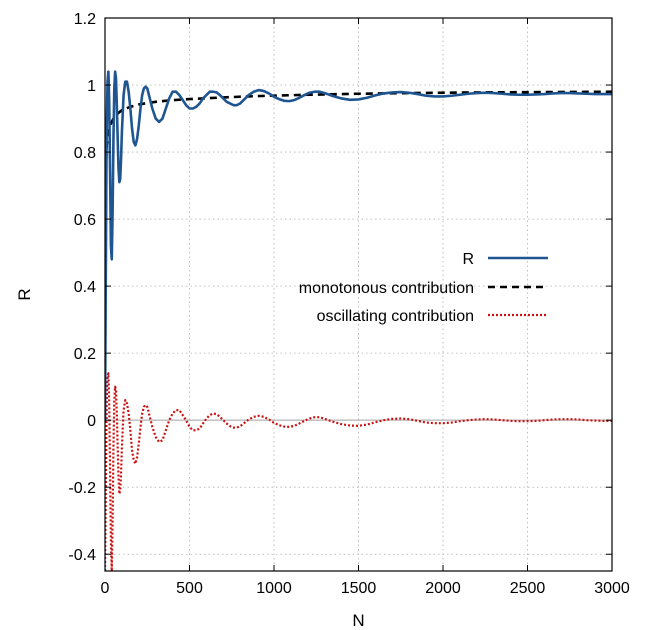 The image size is (654, 630). What do you see at coordinates (274, 588) in the screenshot?
I see `x-tick-label: 1000` at bounding box center [274, 588].